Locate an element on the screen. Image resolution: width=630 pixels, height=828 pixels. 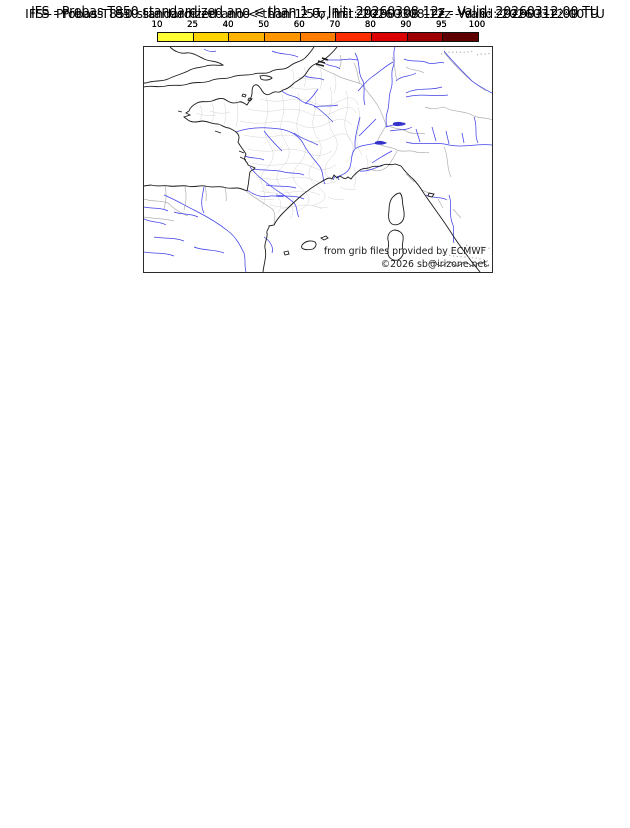
colorbar: 10 25 40 50 60 70 80 90 95 100 is located at coordinates (319, 31).